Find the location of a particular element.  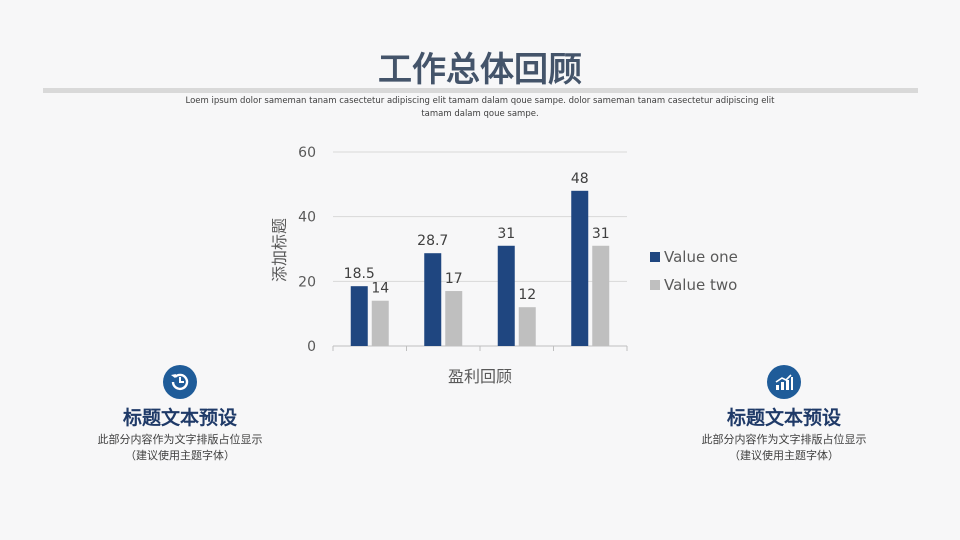

data-label: 48 is located at coordinates (580, 179).